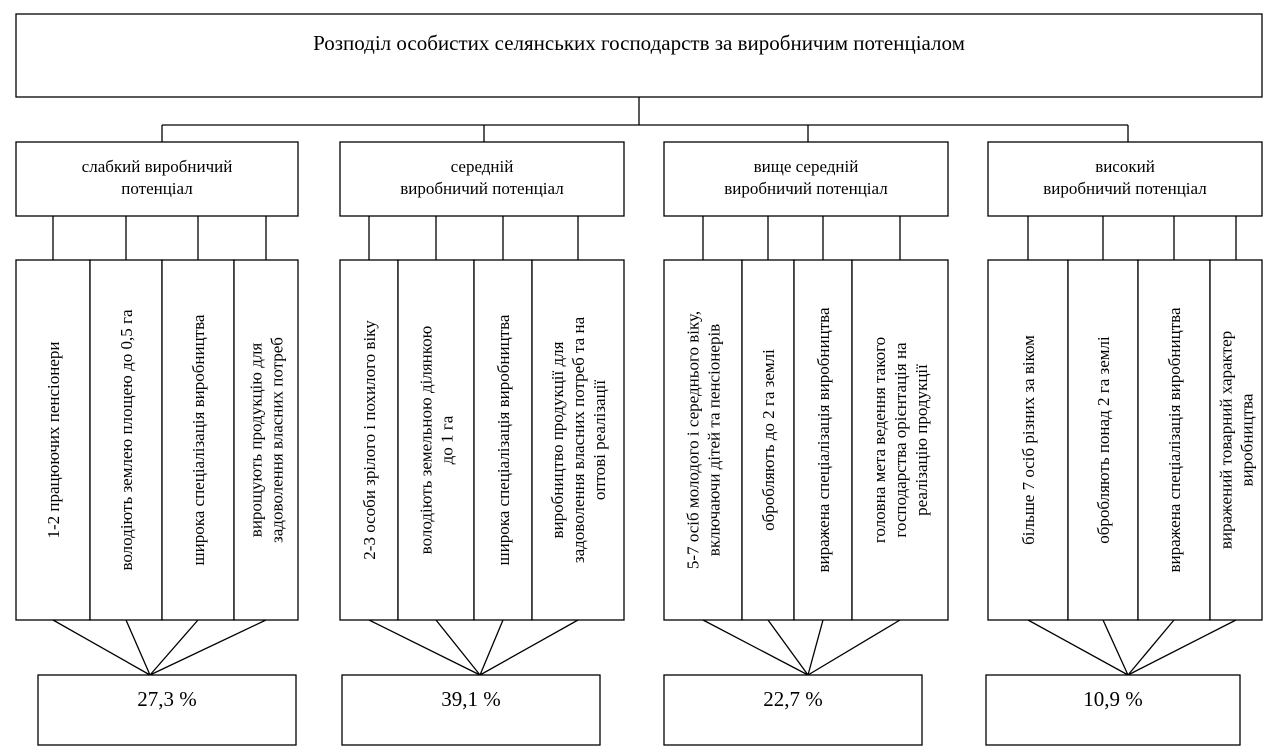  What do you see at coordinates (879, 440) in the screenshot?
I see `feature-line: головна мета ведення такого` at bounding box center [879, 440].